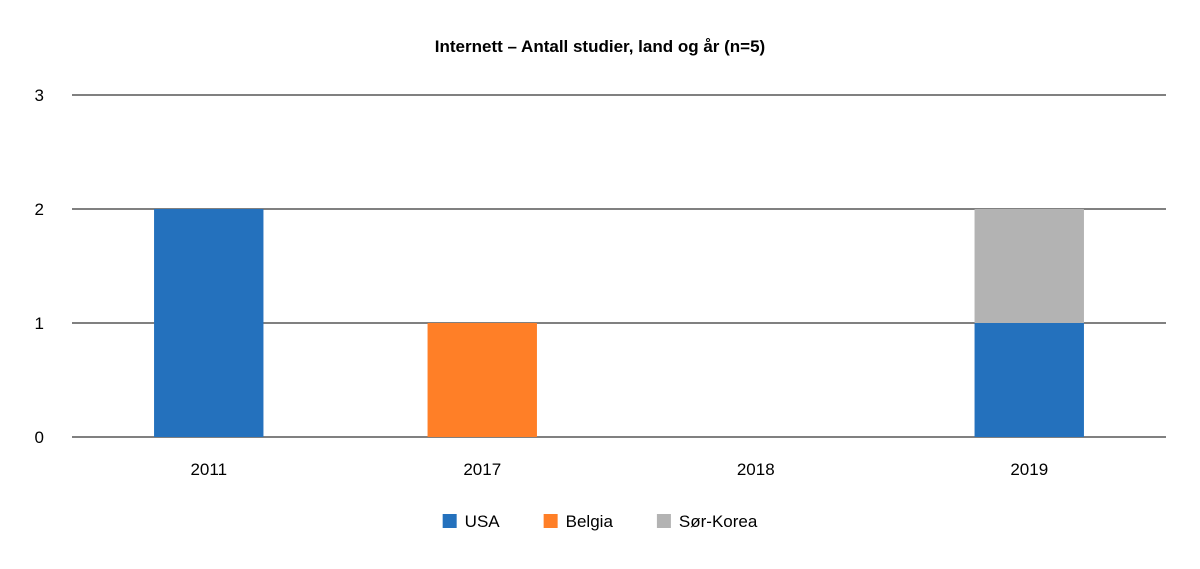 Image resolution: width=1200 pixels, height=569 pixels. What do you see at coordinates (1029, 266) in the screenshot?
I see `bar-s-r-korea-2019` at bounding box center [1029, 266].